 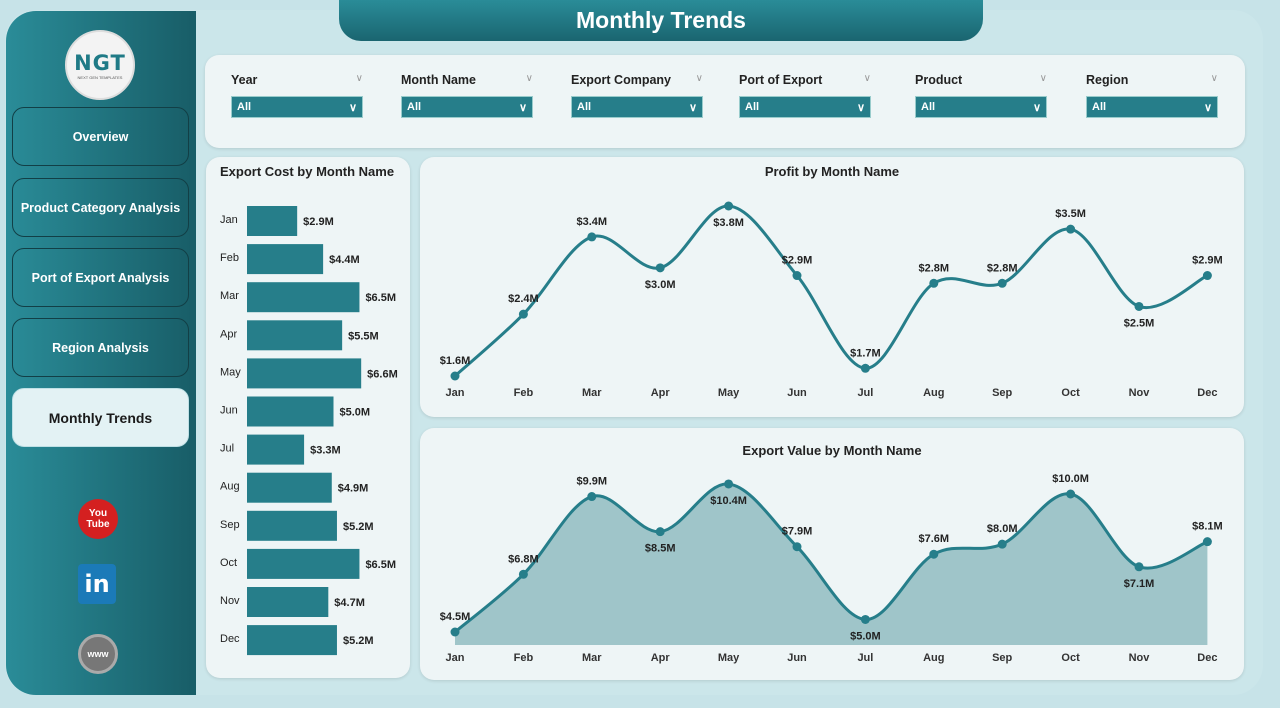 I want to click on bar-category-label: Apr, so click(x=228, y=334).